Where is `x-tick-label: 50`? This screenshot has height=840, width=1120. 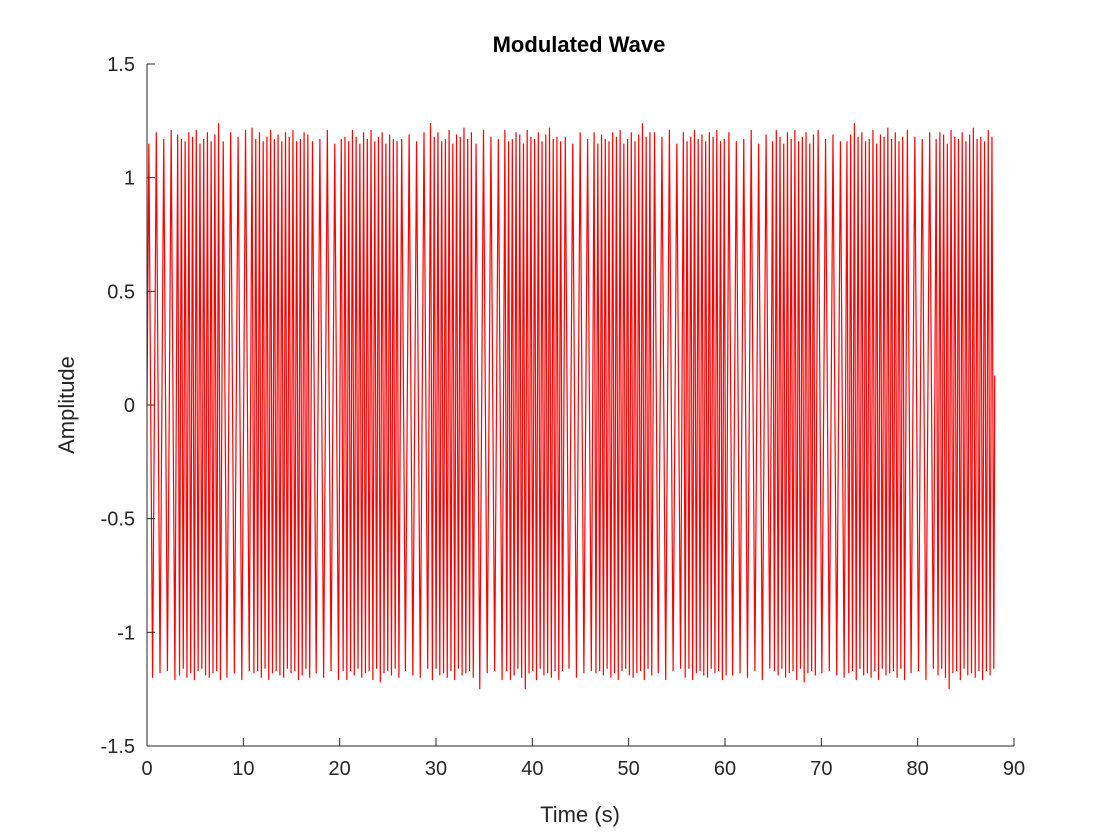 x-tick-label: 50 is located at coordinates (629, 769).